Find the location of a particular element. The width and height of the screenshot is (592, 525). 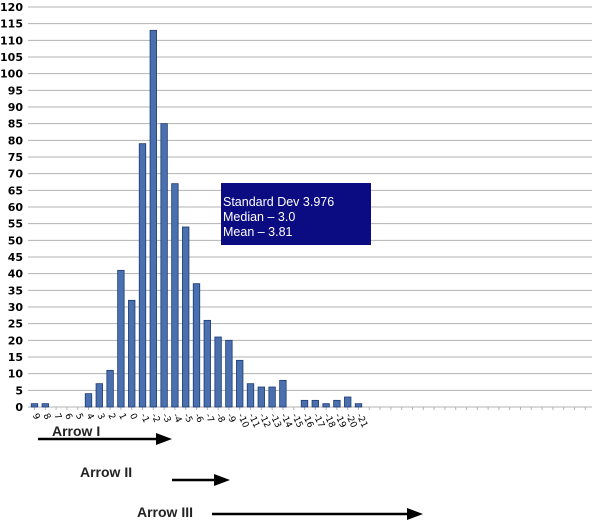

y-tick-label: 55 is located at coordinates (15, 224).